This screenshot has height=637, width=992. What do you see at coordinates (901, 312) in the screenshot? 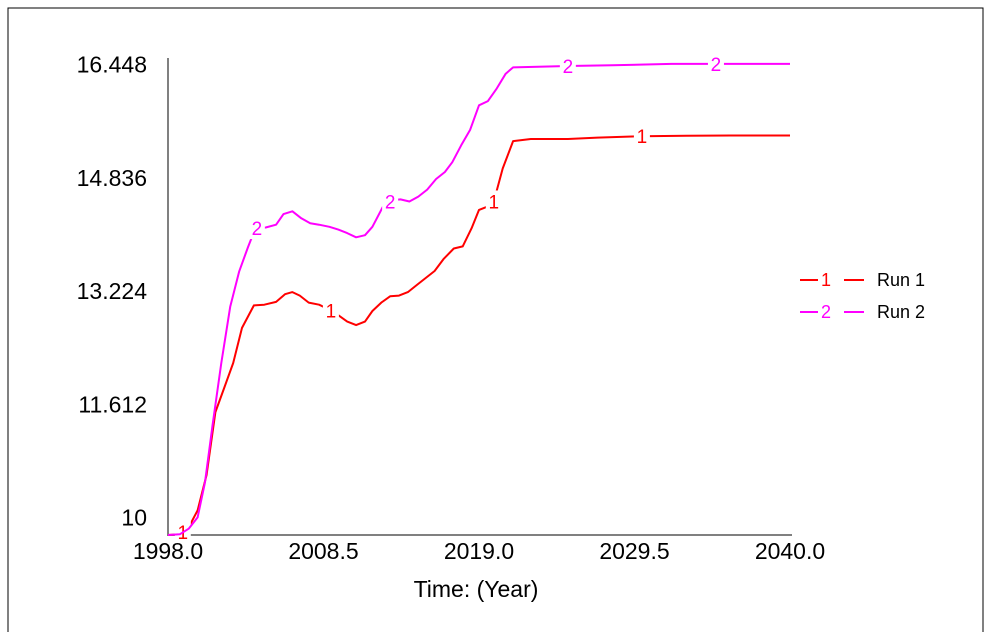
I see `legend-label: Run 2` at bounding box center [901, 312].